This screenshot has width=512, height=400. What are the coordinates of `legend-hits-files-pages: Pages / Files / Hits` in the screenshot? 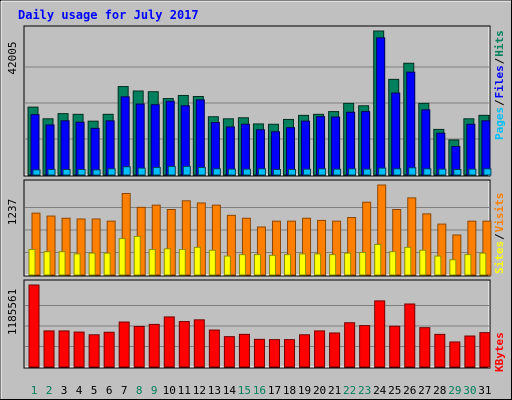 It's located at (499, 85).